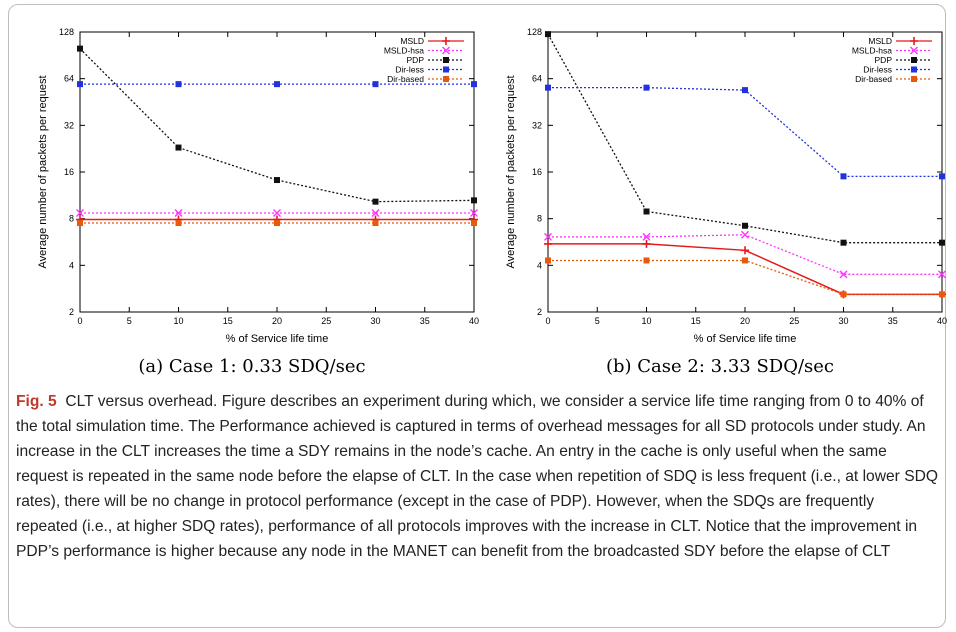  Describe the element at coordinates (872, 51) in the screenshot. I see `legend-label-msld-hsa: MSLD-hsa` at that location.